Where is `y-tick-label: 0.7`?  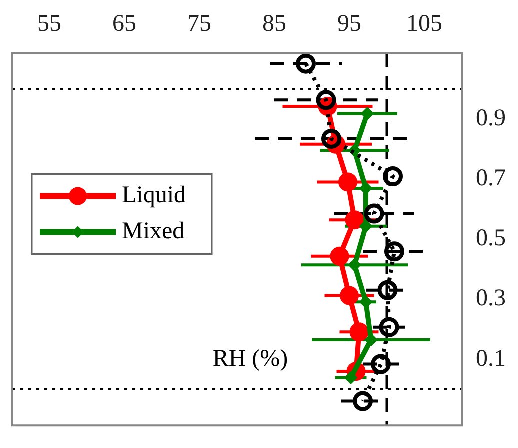 y-tick-label: 0.7 is located at coordinates (491, 179).